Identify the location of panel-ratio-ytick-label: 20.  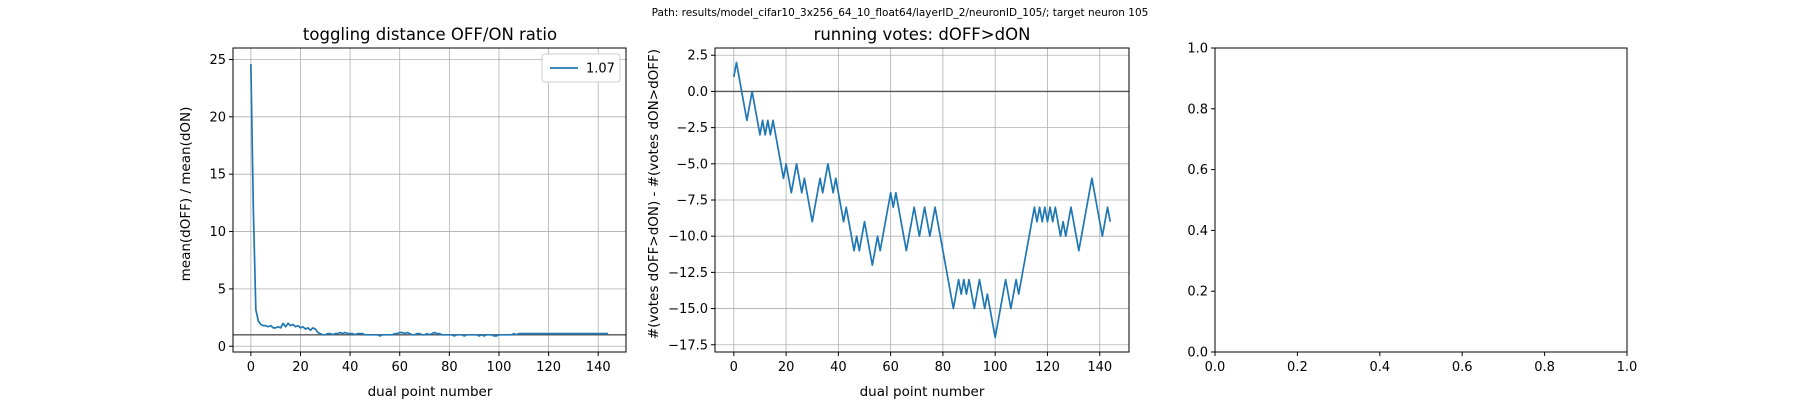
(217, 117).